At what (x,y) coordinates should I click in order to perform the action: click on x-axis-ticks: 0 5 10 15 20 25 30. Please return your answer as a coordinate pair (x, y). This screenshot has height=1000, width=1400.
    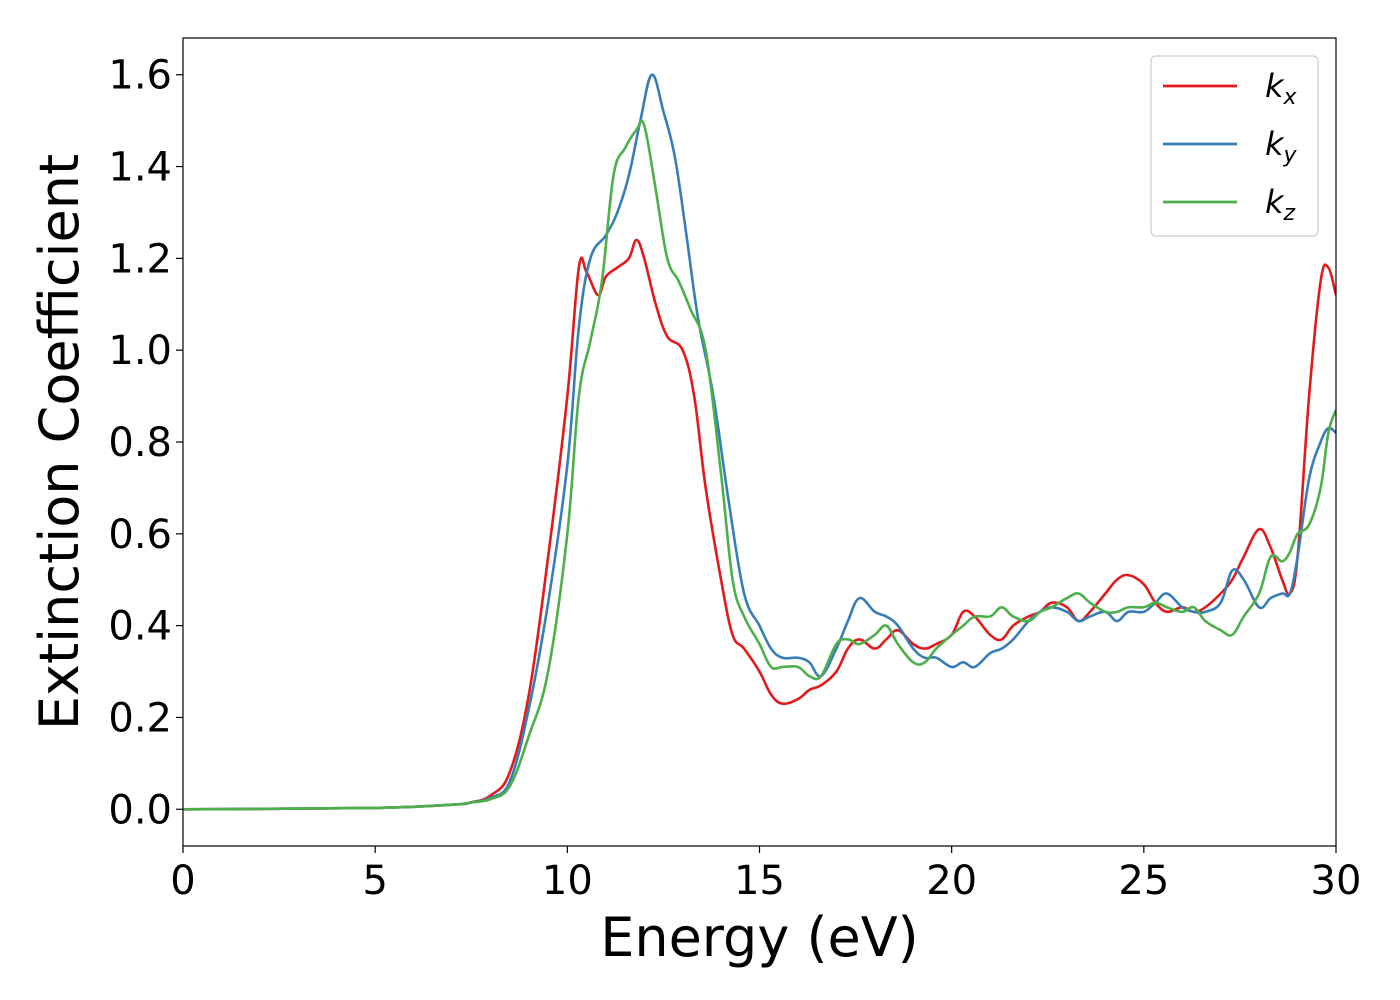
    Looking at the image, I should click on (765, 875).